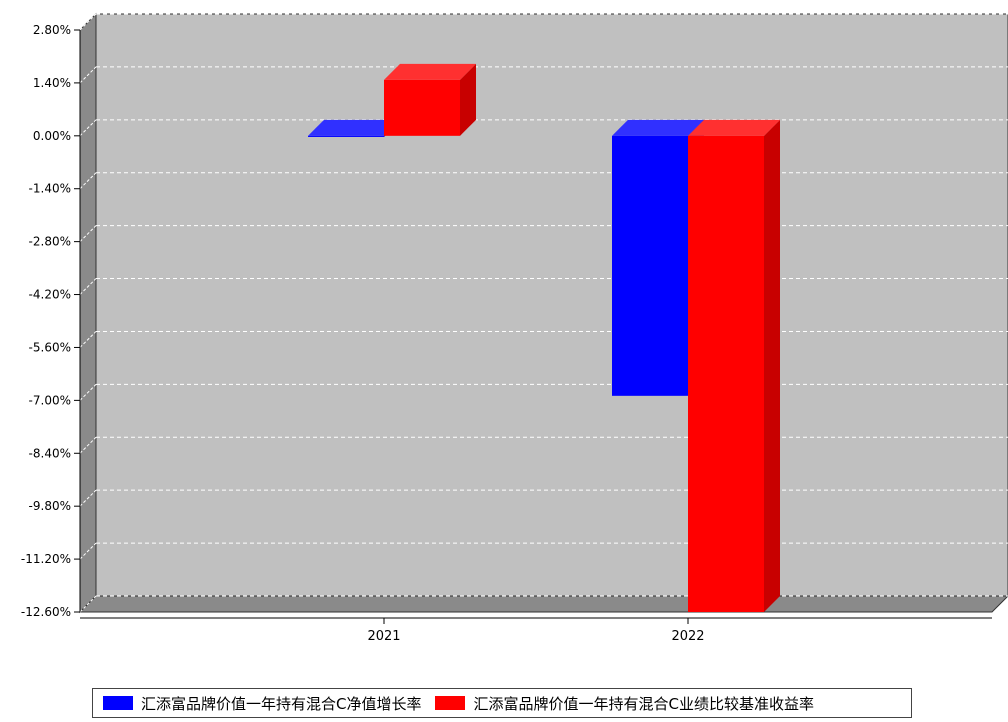  I want to click on y-tick-label: -11.20%, so click(46, 559).